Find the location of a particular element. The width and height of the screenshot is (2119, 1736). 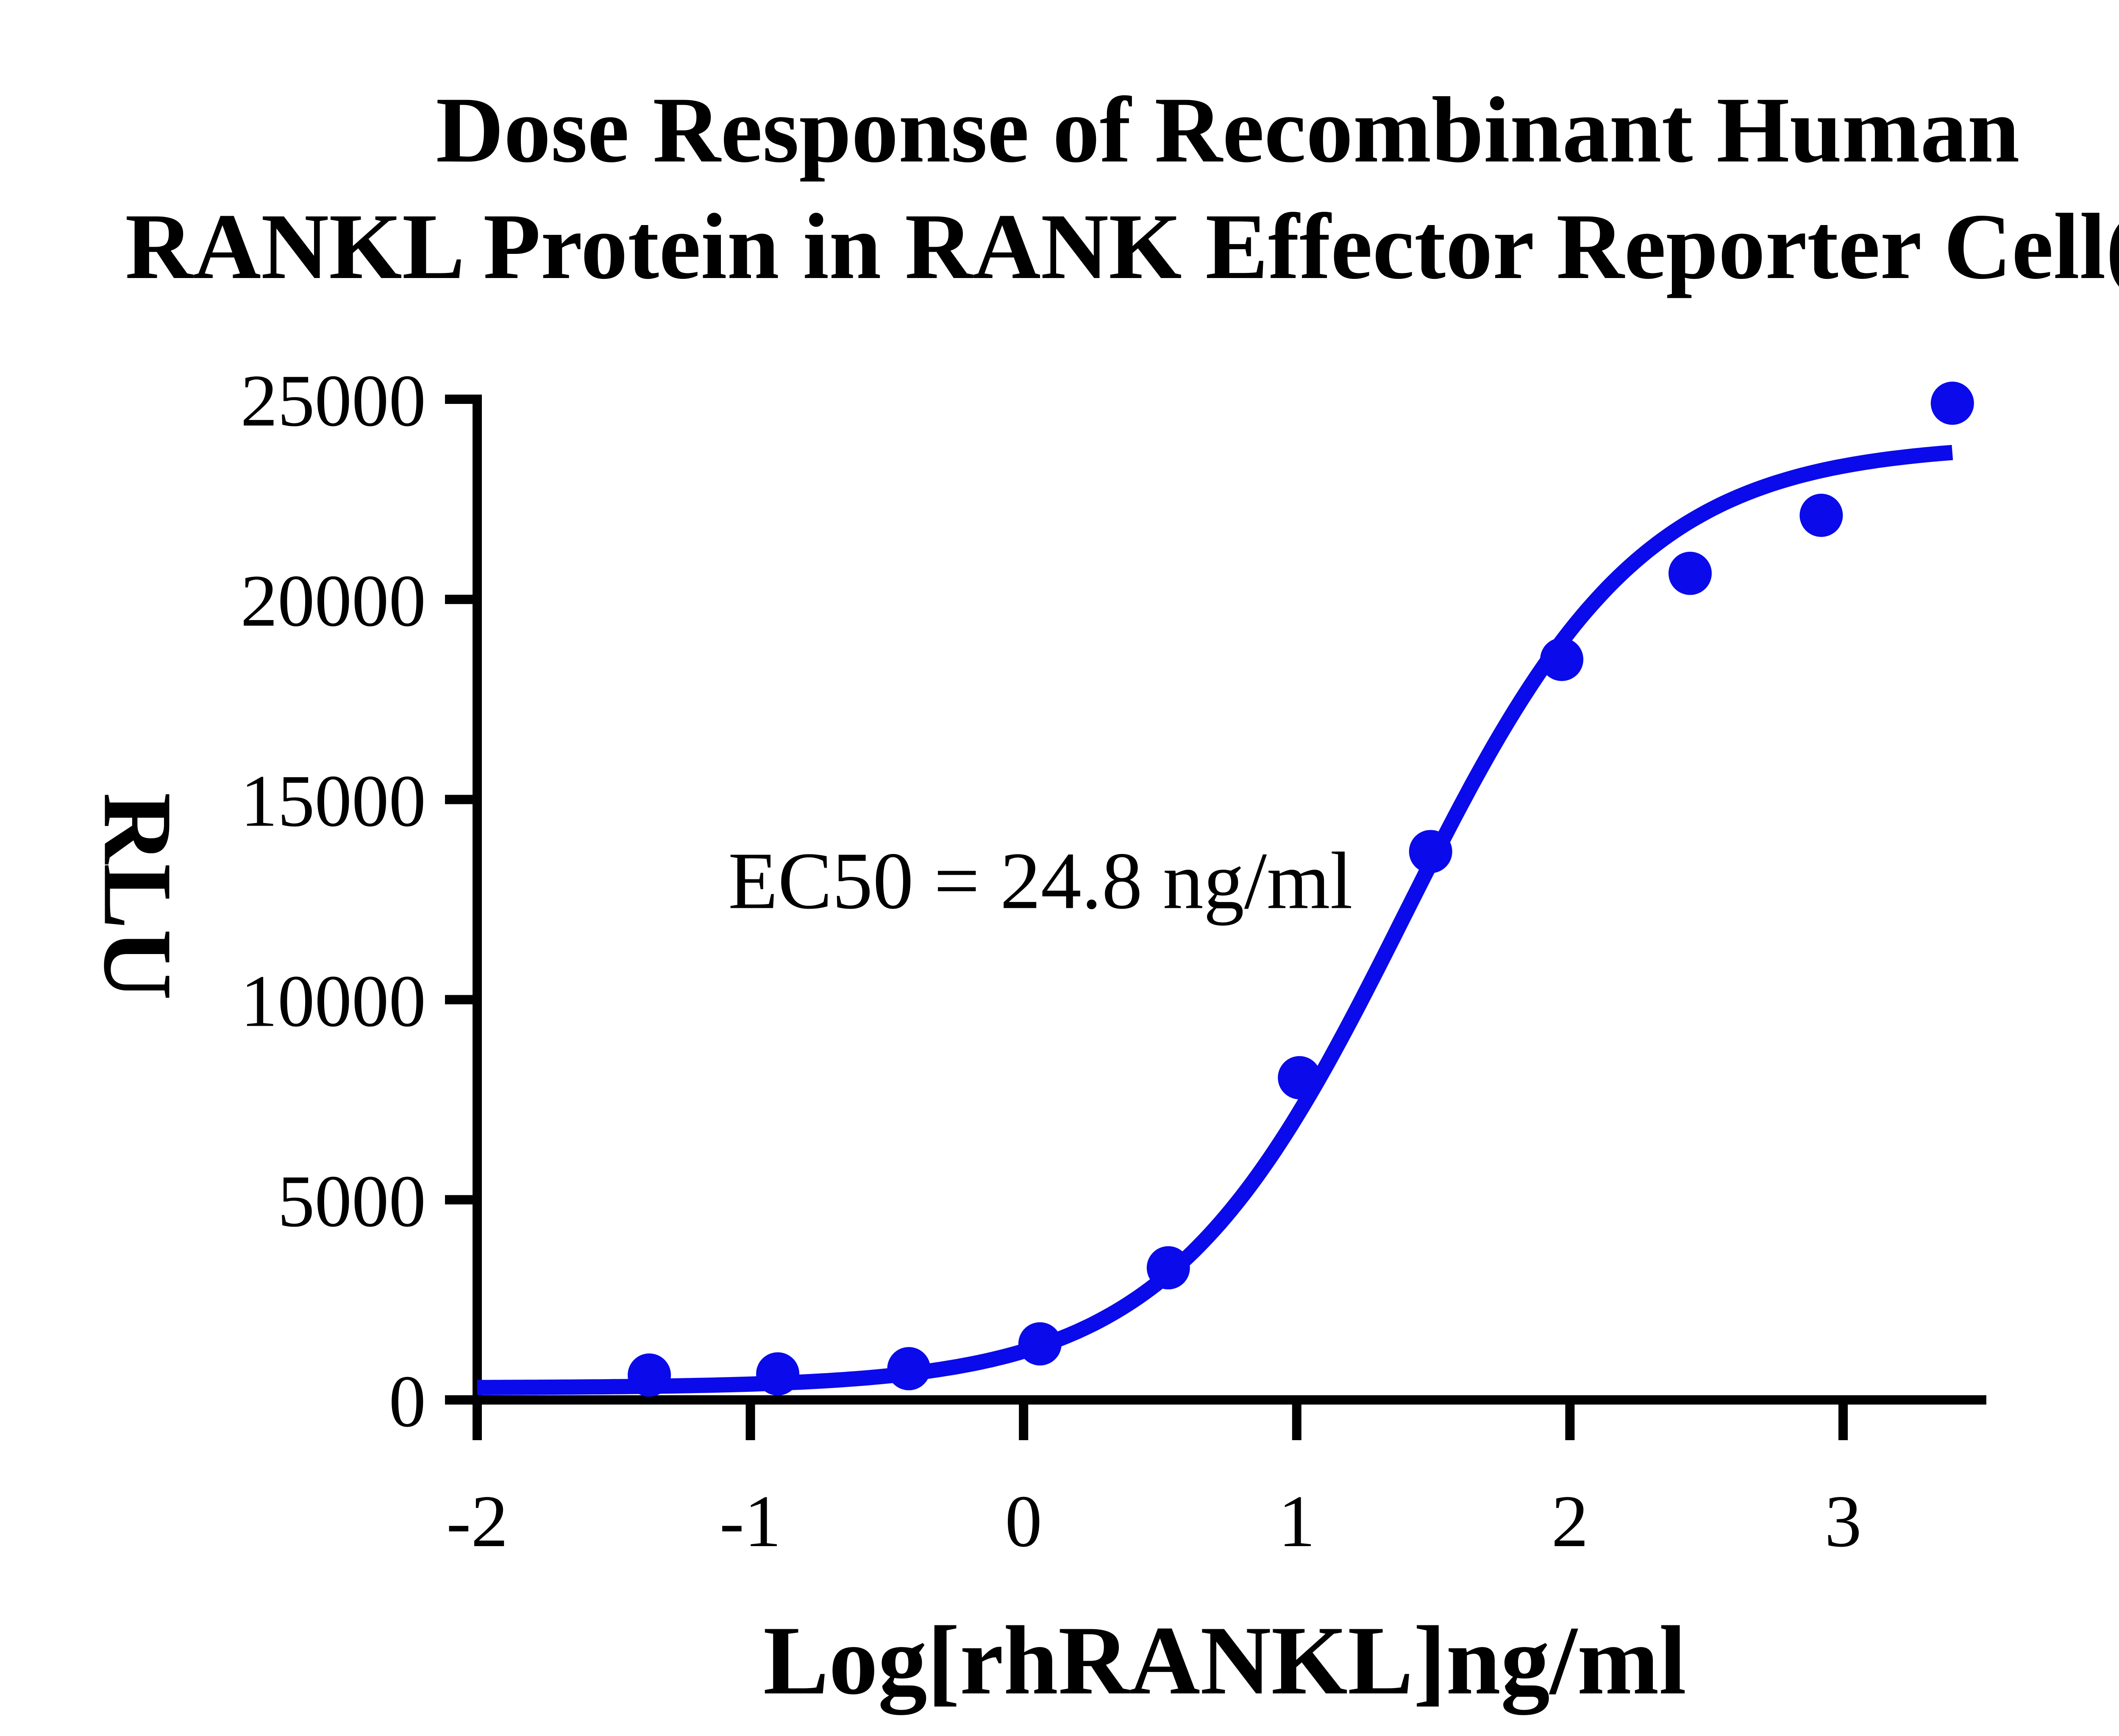

x-axis-title: Log[rhRANKL]ng/ml is located at coordinates (1225, 1660).